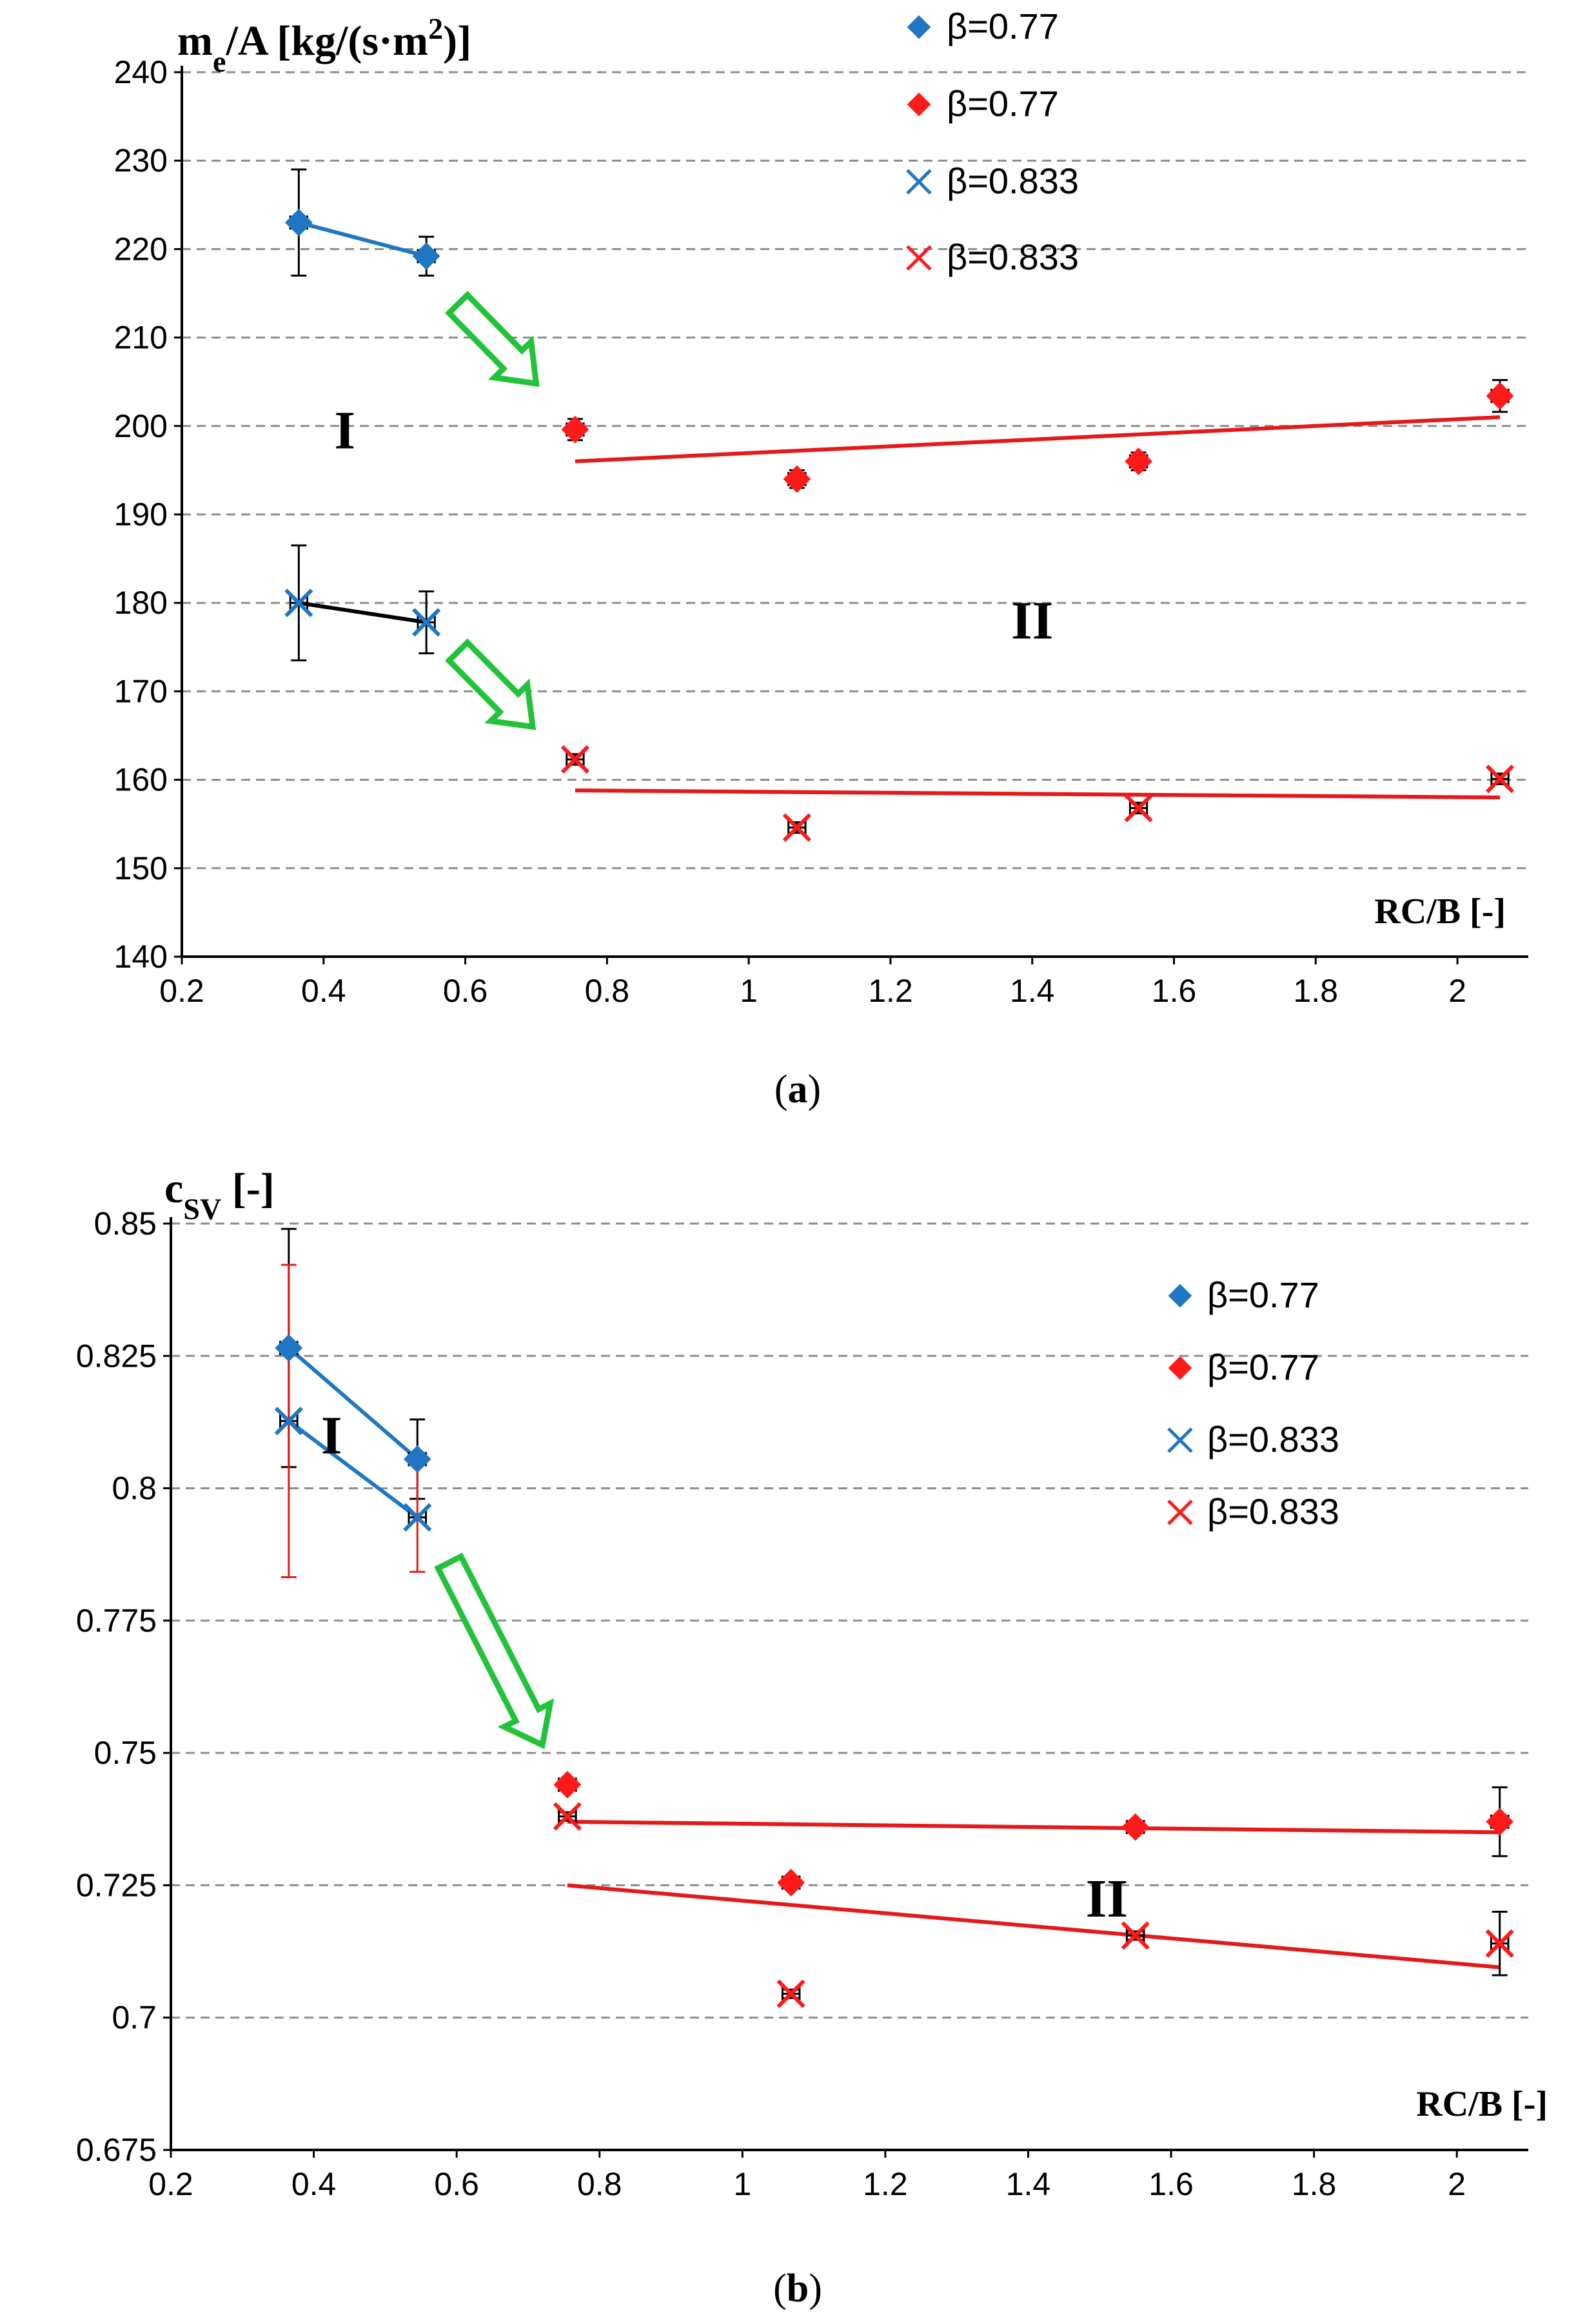 The height and width of the screenshot is (2324, 1596). Describe the element at coordinates (220, 61) in the screenshot. I see `y-axis-title-part: e` at that location.